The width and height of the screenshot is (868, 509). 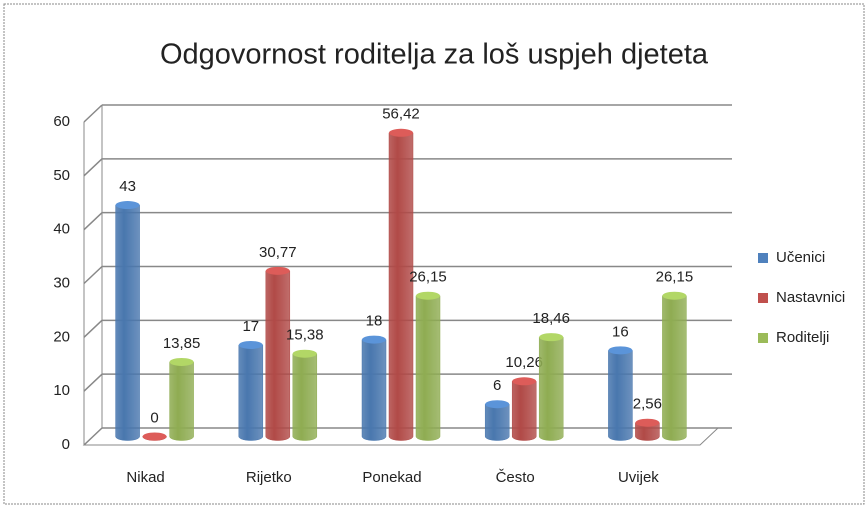 I want to click on x-tick-label: Rijetko, so click(x=269, y=477).